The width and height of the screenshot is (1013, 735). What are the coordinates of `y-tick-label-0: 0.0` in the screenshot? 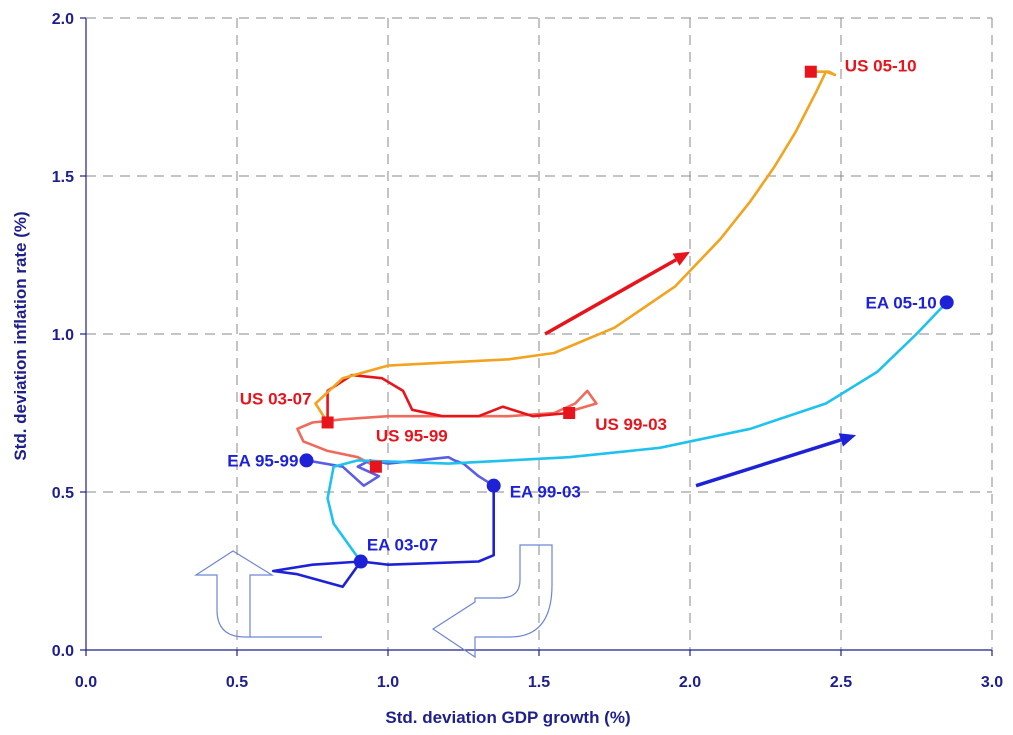 It's located at (63, 651).